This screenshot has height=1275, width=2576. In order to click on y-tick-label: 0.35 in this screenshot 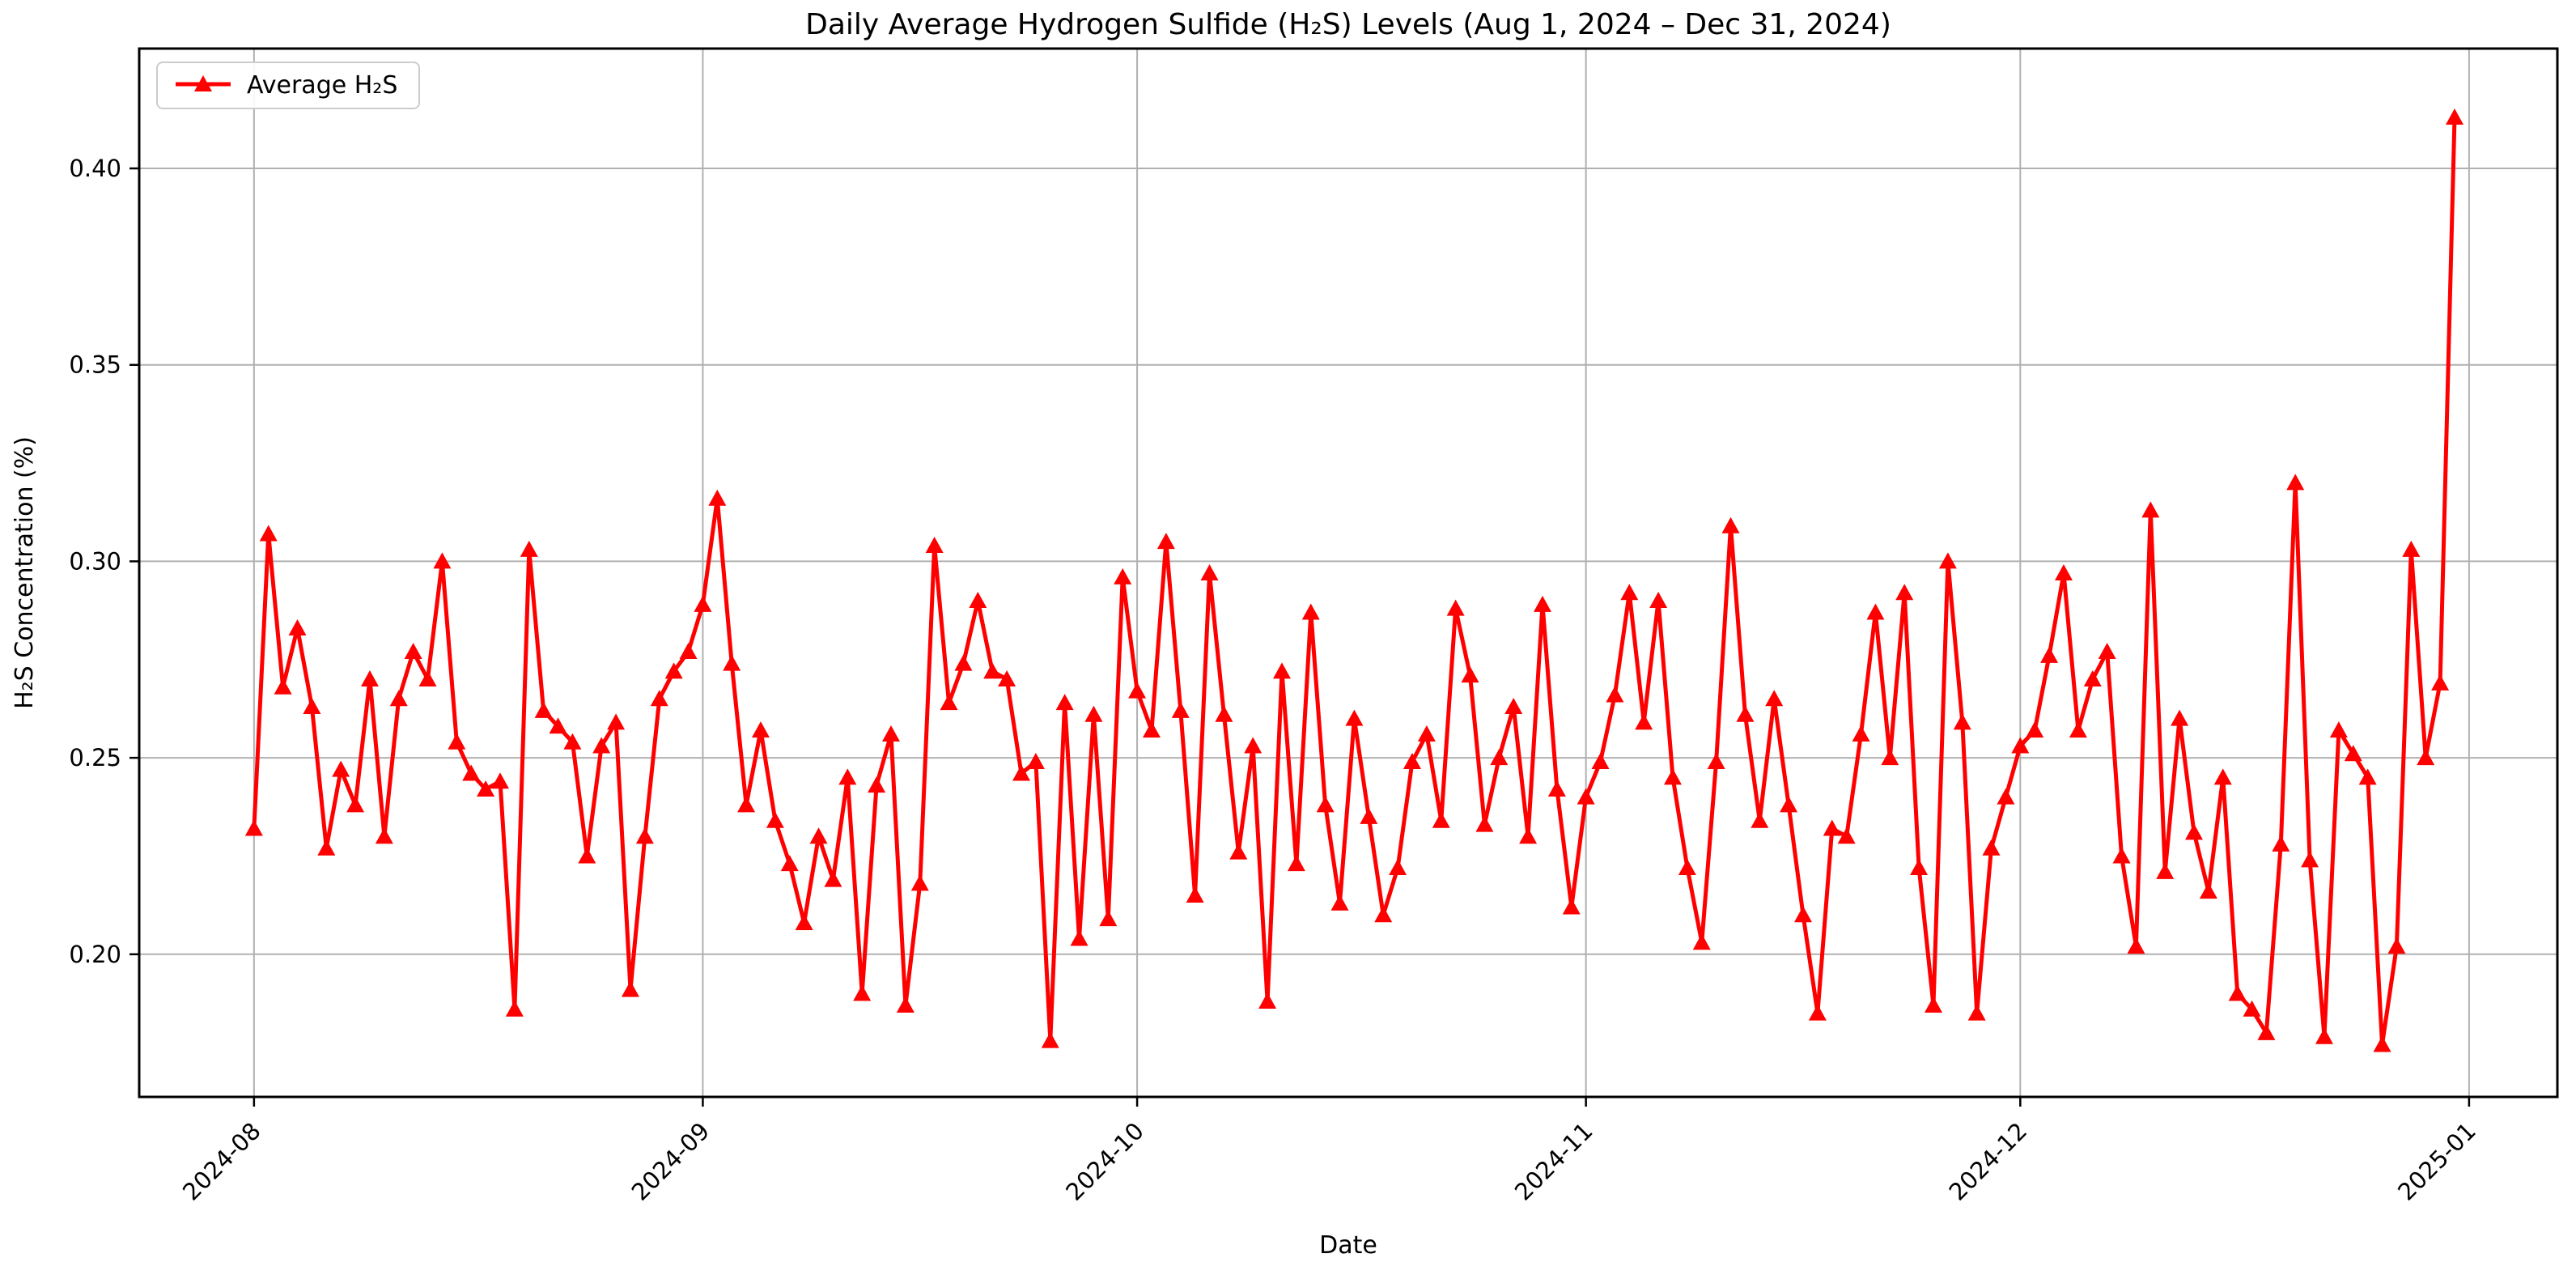, I will do `click(95, 365)`.